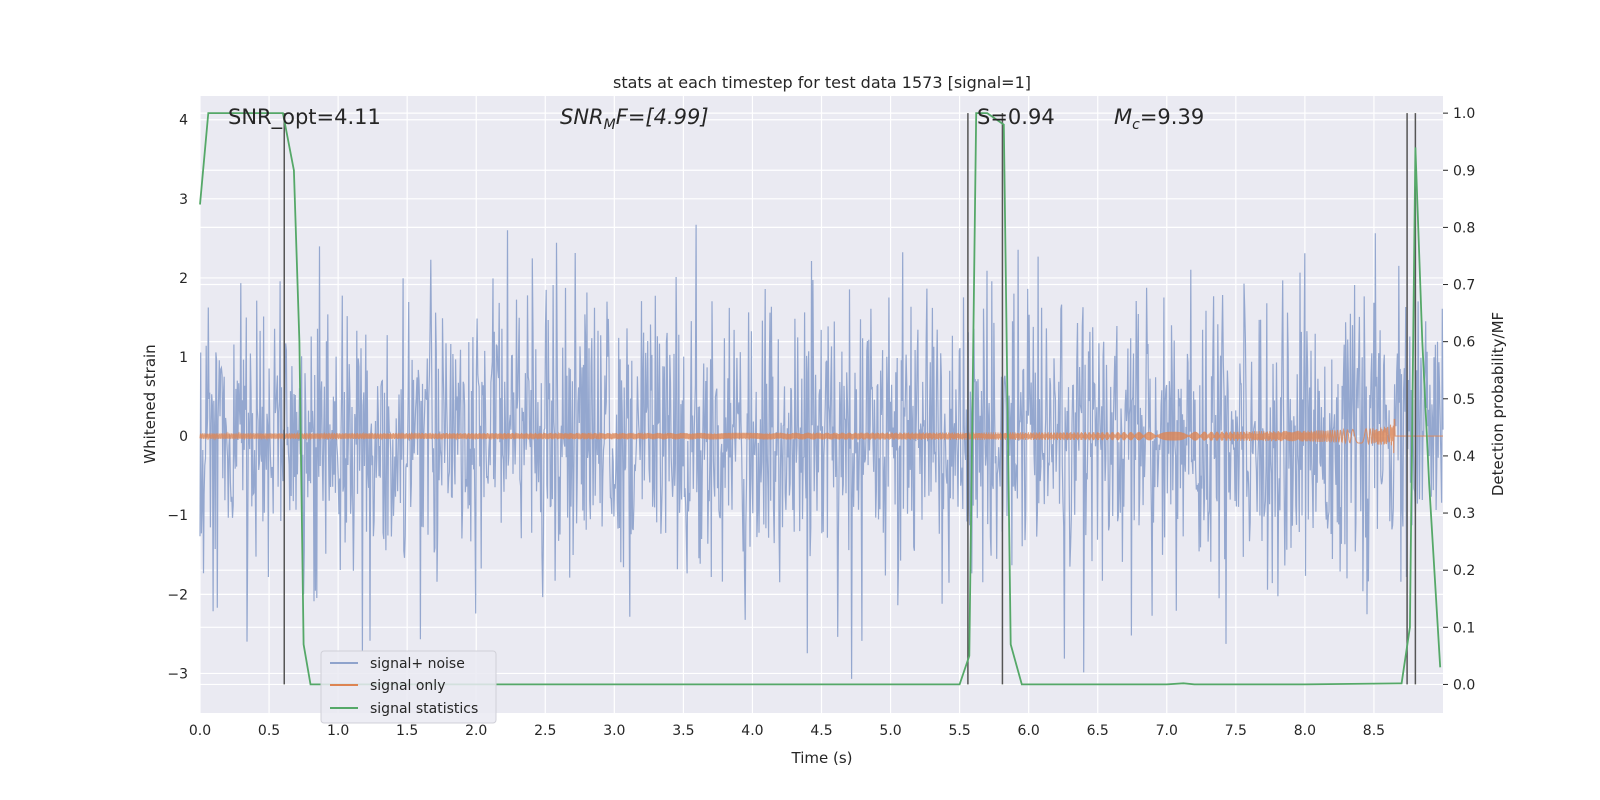  I want to click on y-tick-label: 2, so click(183, 279).